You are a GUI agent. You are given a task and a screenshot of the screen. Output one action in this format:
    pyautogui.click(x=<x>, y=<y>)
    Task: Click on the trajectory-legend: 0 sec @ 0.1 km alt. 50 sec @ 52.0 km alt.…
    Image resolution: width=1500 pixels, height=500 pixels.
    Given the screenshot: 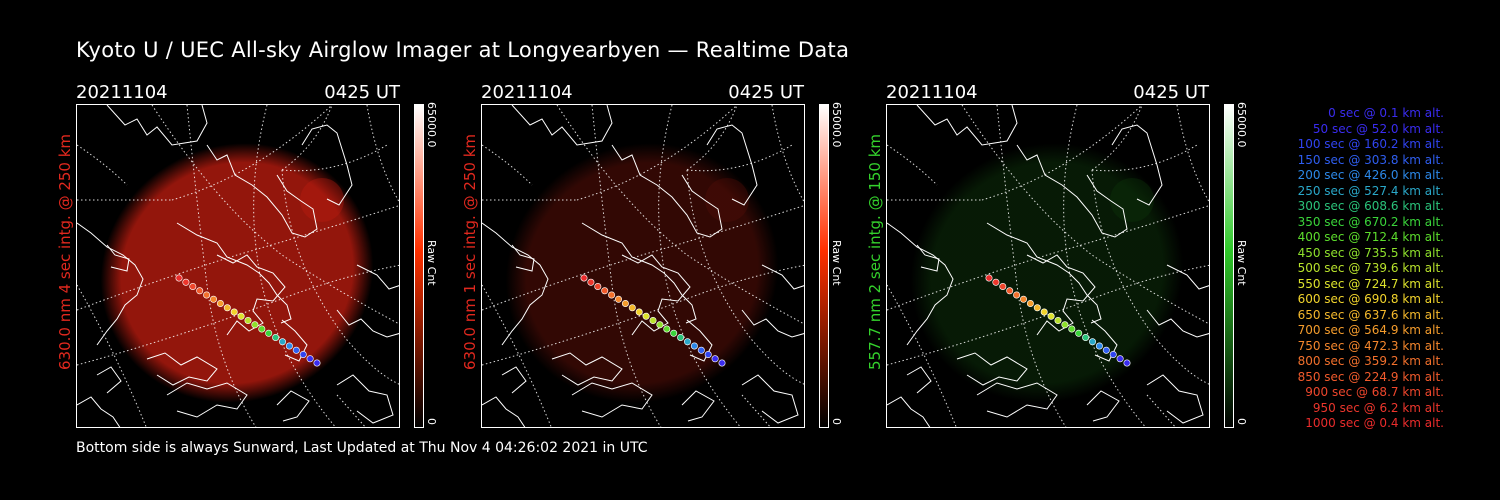 What is the action you would take?
    pyautogui.click(x=1353, y=269)
    